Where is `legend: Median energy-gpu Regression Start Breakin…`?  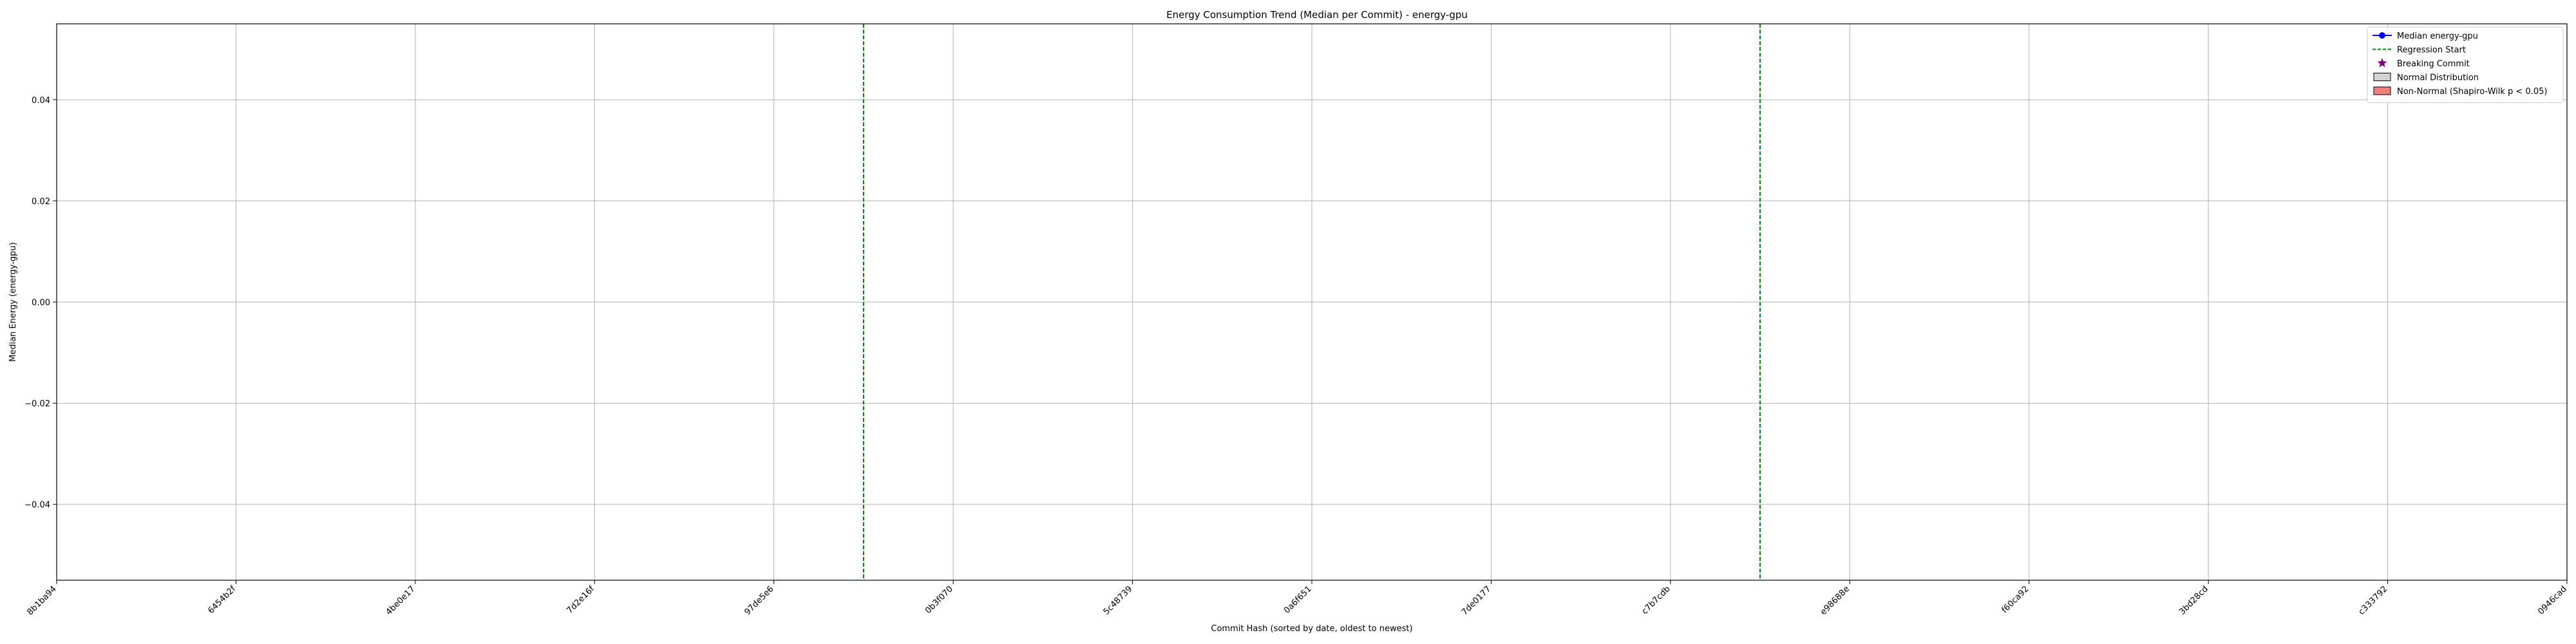
legend: Median energy-gpu Regression Start Breakin… is located at coordinates (2465, 64).